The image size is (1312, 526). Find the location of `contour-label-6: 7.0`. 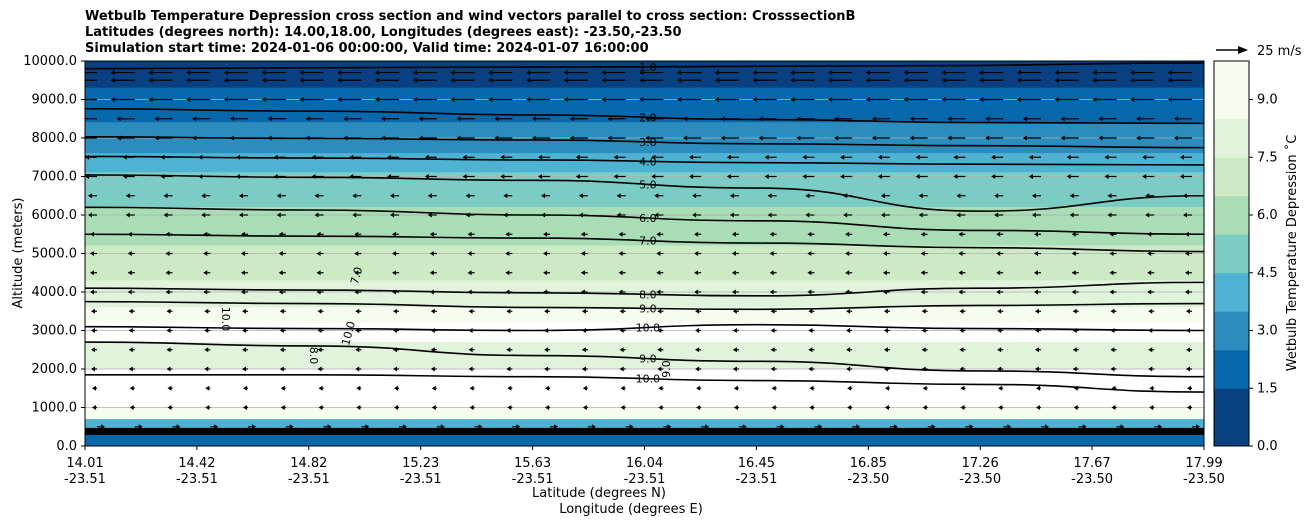

contour-label-6: 7.0 is located at coordinates (648, 241).